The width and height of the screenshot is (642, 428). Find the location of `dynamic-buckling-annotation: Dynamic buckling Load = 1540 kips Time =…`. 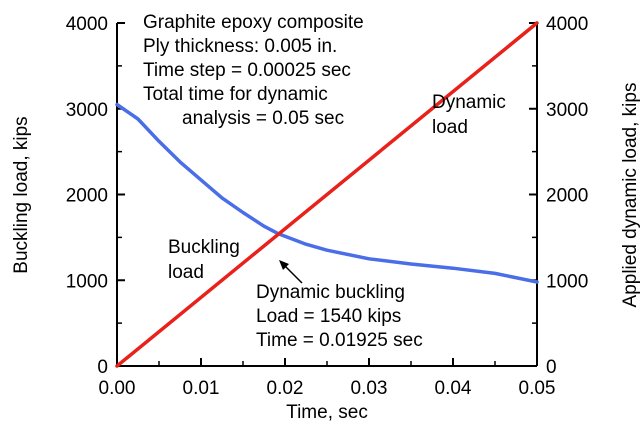

dynamic-buckling-annotation: Dynamic buckling Load = 1540 kips Time =… is located at coordinates (339, 305).